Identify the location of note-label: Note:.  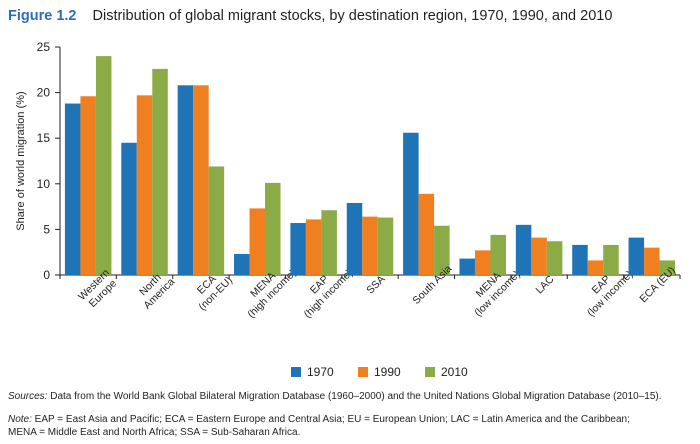
(20, 419).